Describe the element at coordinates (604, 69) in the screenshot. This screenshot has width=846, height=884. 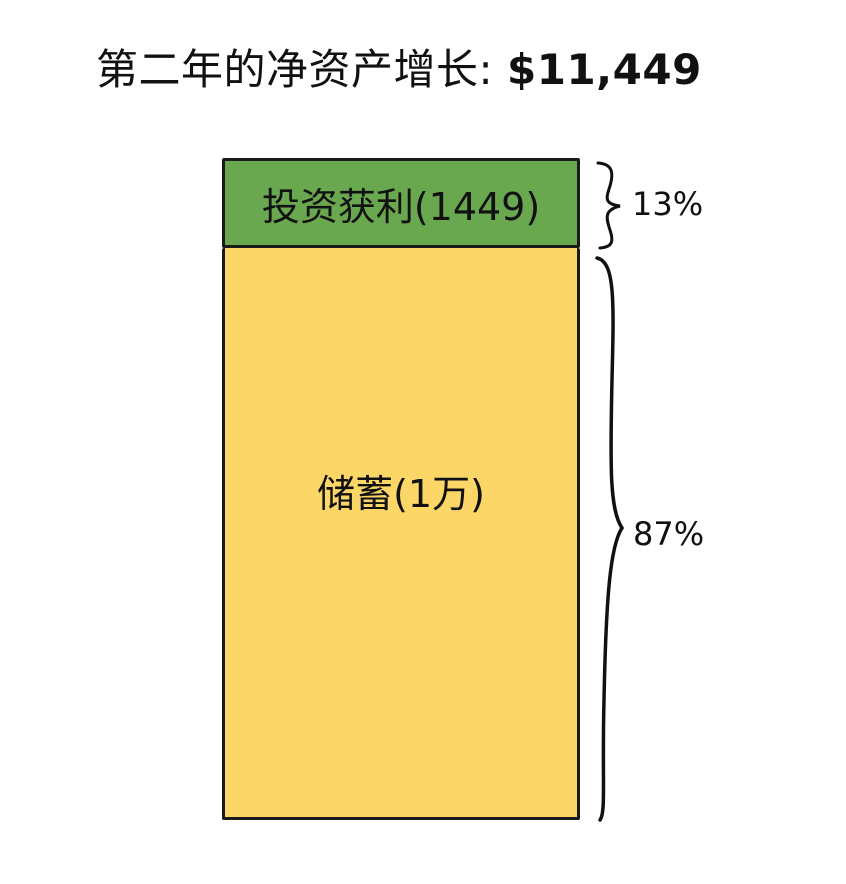
I see `title-amount: $11,449` at that location.